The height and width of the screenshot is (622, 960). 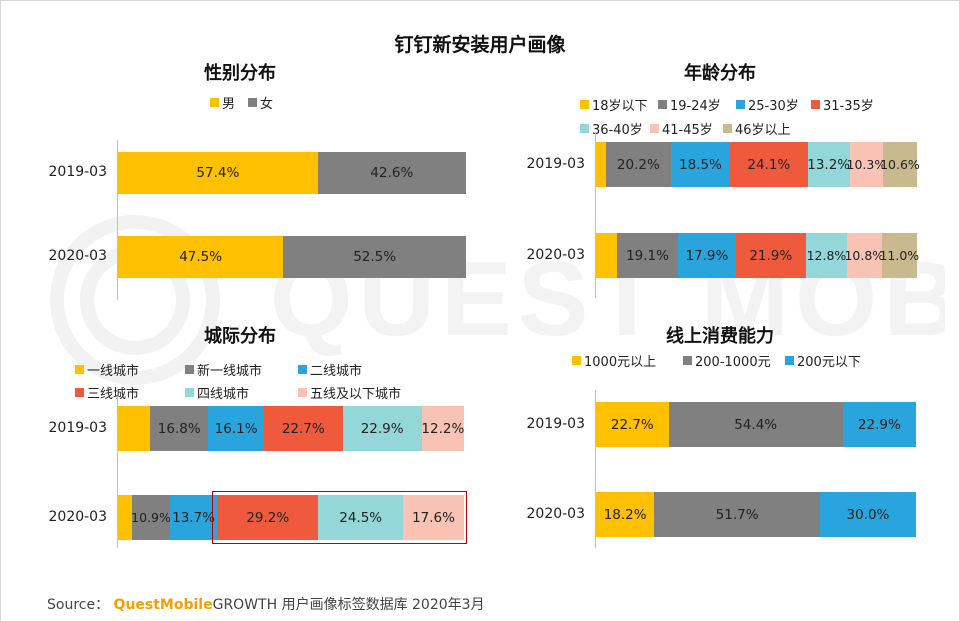 I want to click on bar-segment: 20.2%, so click(x=638, y=164).